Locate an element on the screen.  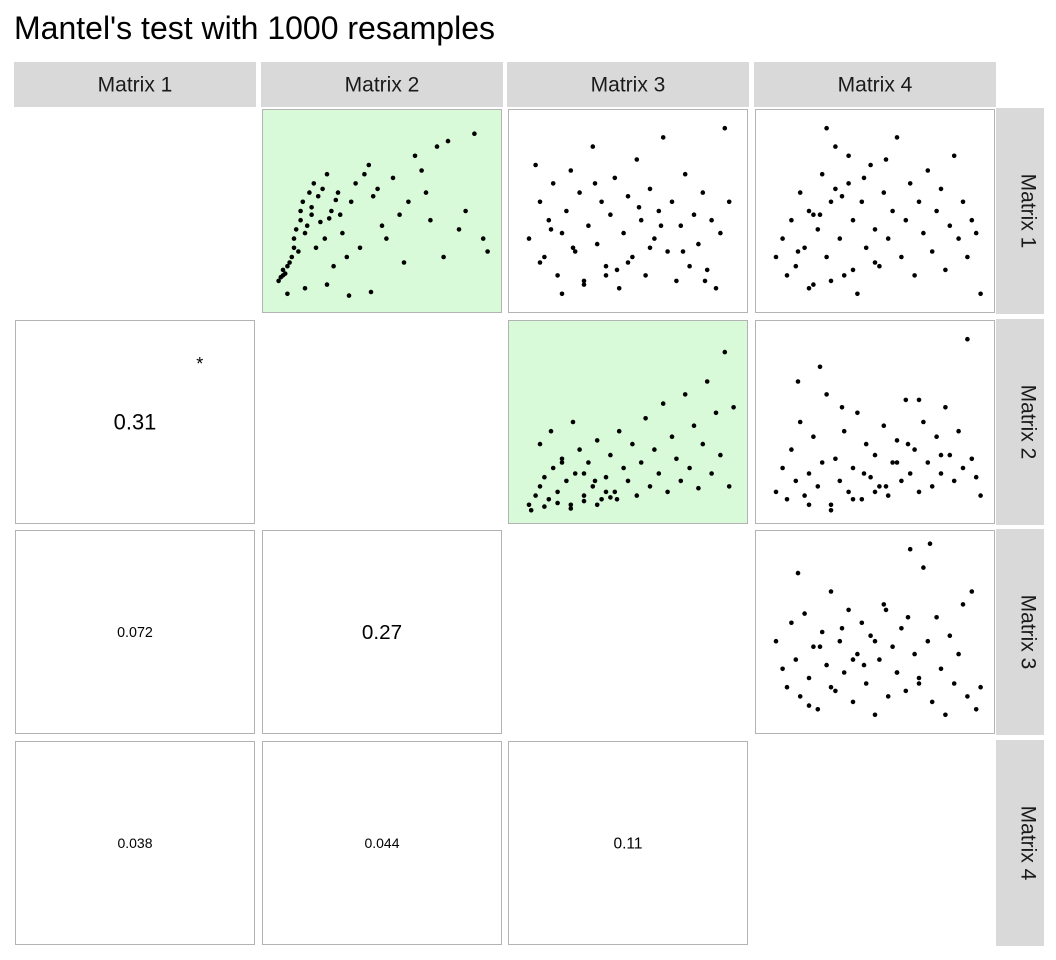
row-strip is located at coordinates (1020, 211).